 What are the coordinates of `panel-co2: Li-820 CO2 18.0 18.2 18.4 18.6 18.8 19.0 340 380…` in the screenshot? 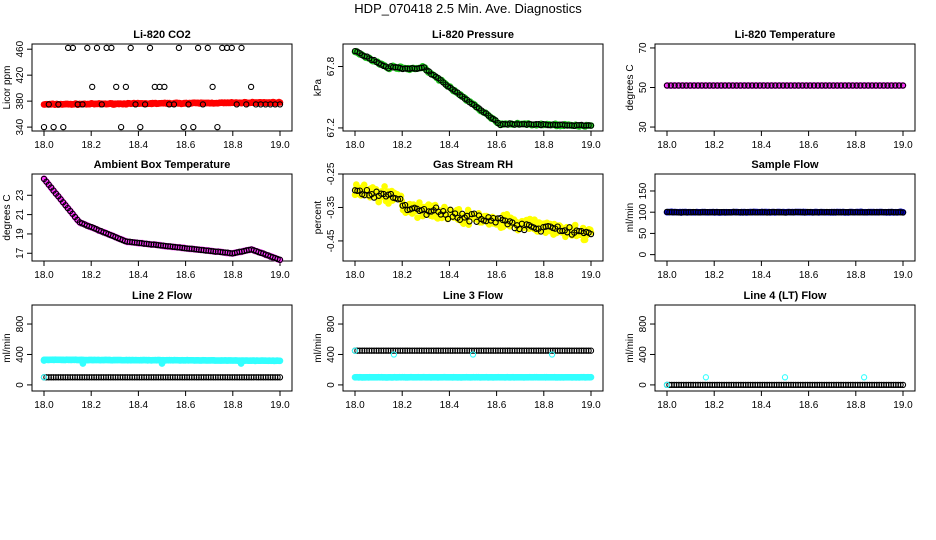 It's located at (147, 90).